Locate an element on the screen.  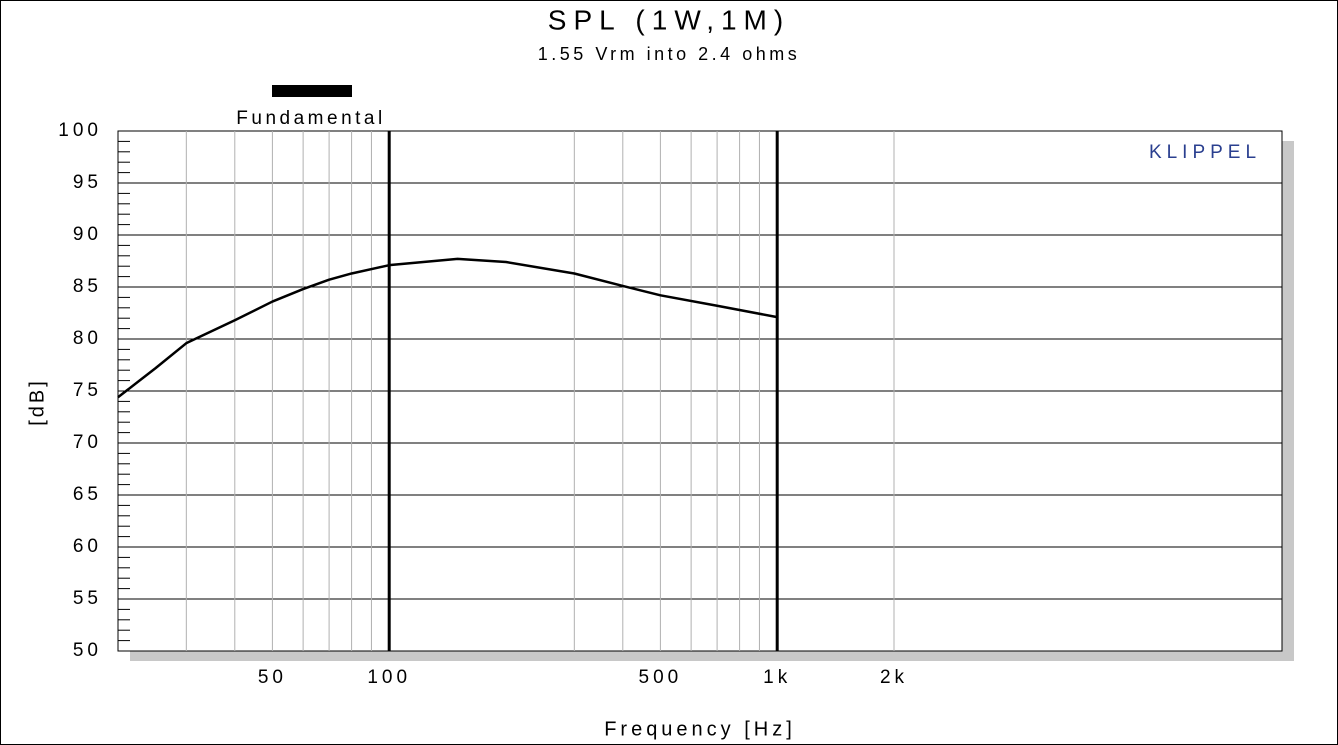
legend-label: Fundamental is located at coordinates (310, 118).